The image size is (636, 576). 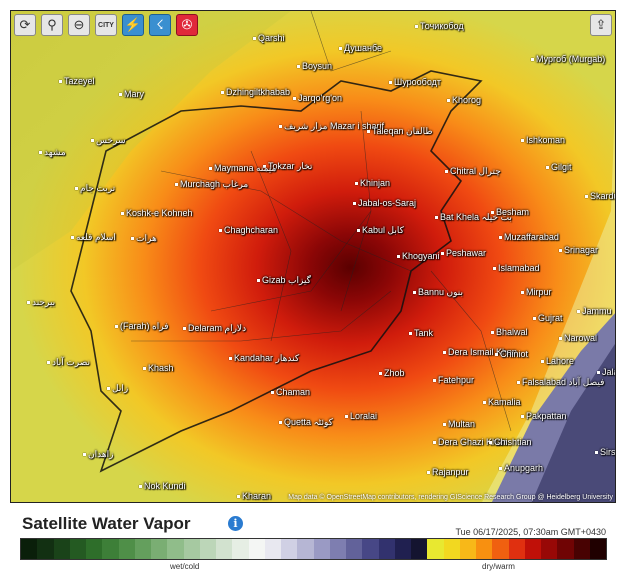 I want to click on place-label: Tokzar تخار, so click(x=287, y=166).